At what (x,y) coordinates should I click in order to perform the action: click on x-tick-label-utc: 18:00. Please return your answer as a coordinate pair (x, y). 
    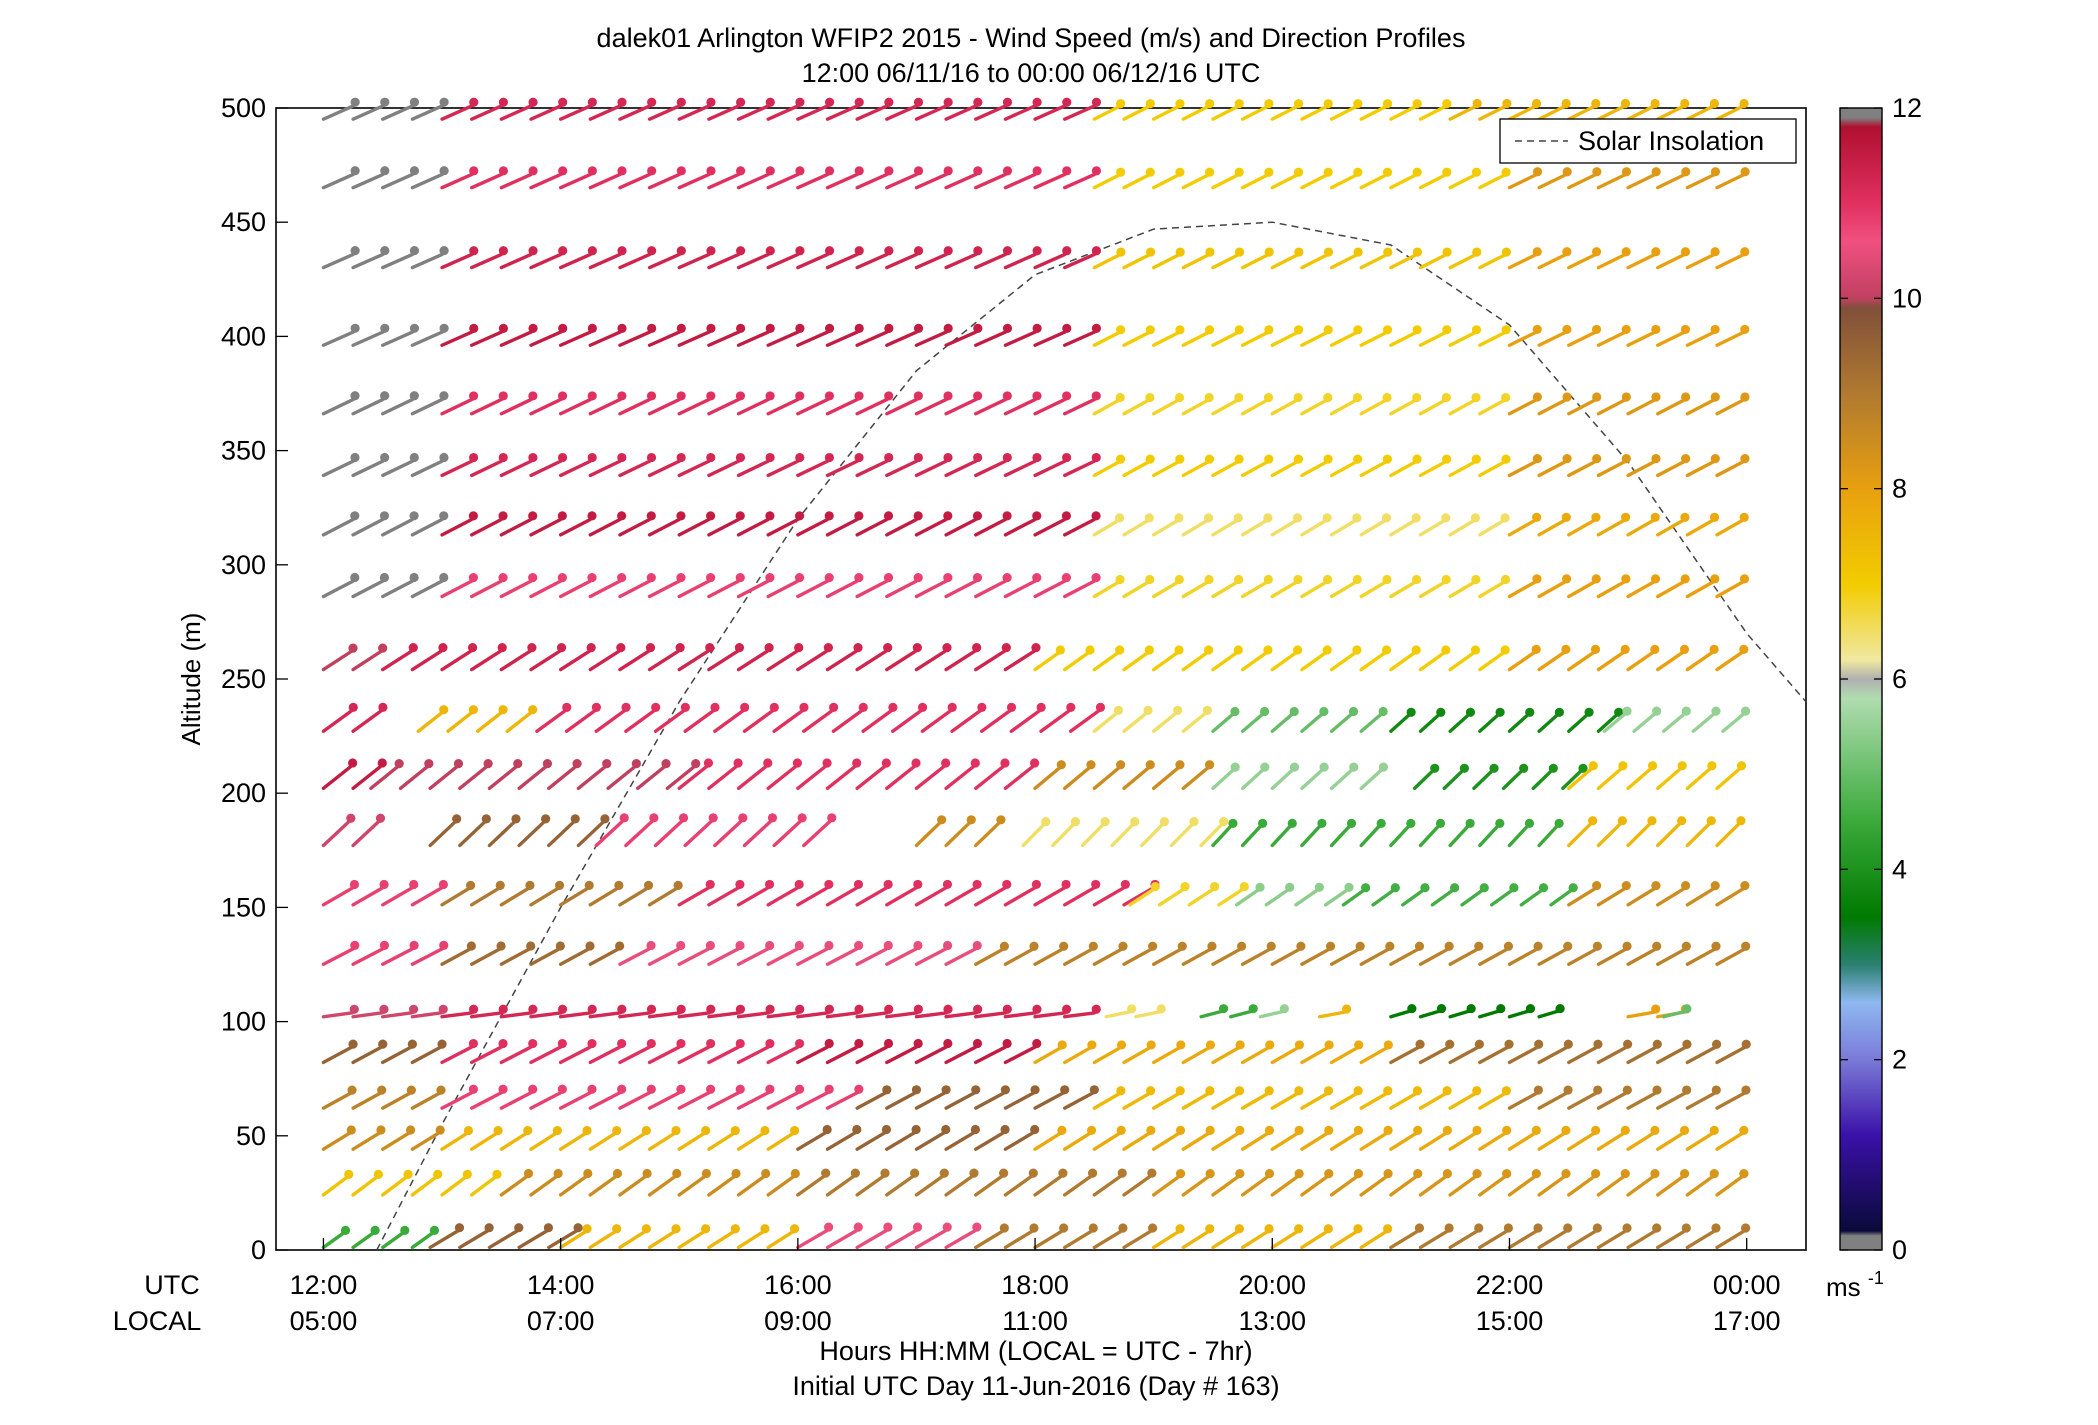
    Looking at the image, I should click on (1035, 1285).